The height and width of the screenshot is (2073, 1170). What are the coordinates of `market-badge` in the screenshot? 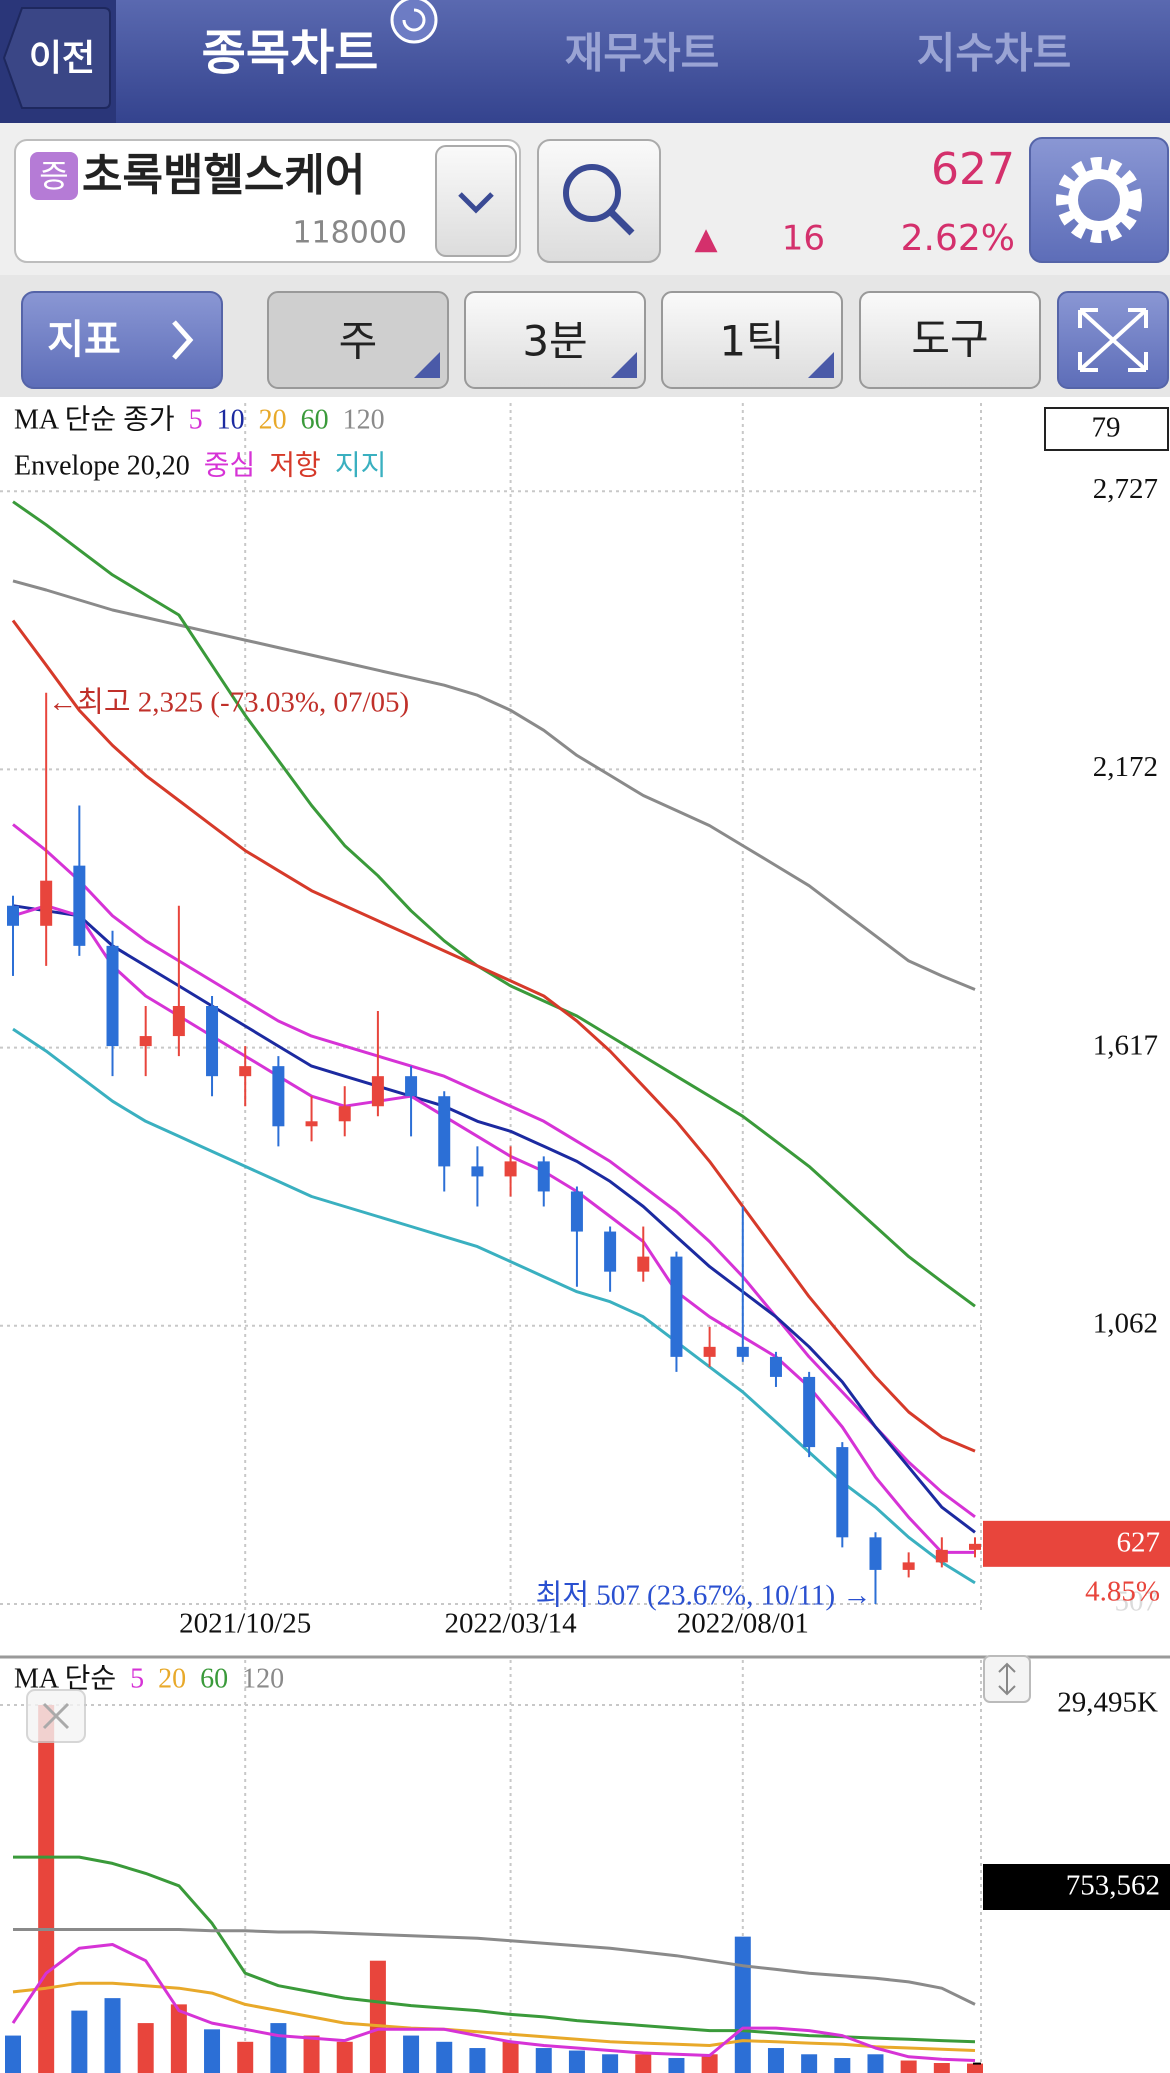 It's located at (54, 176).